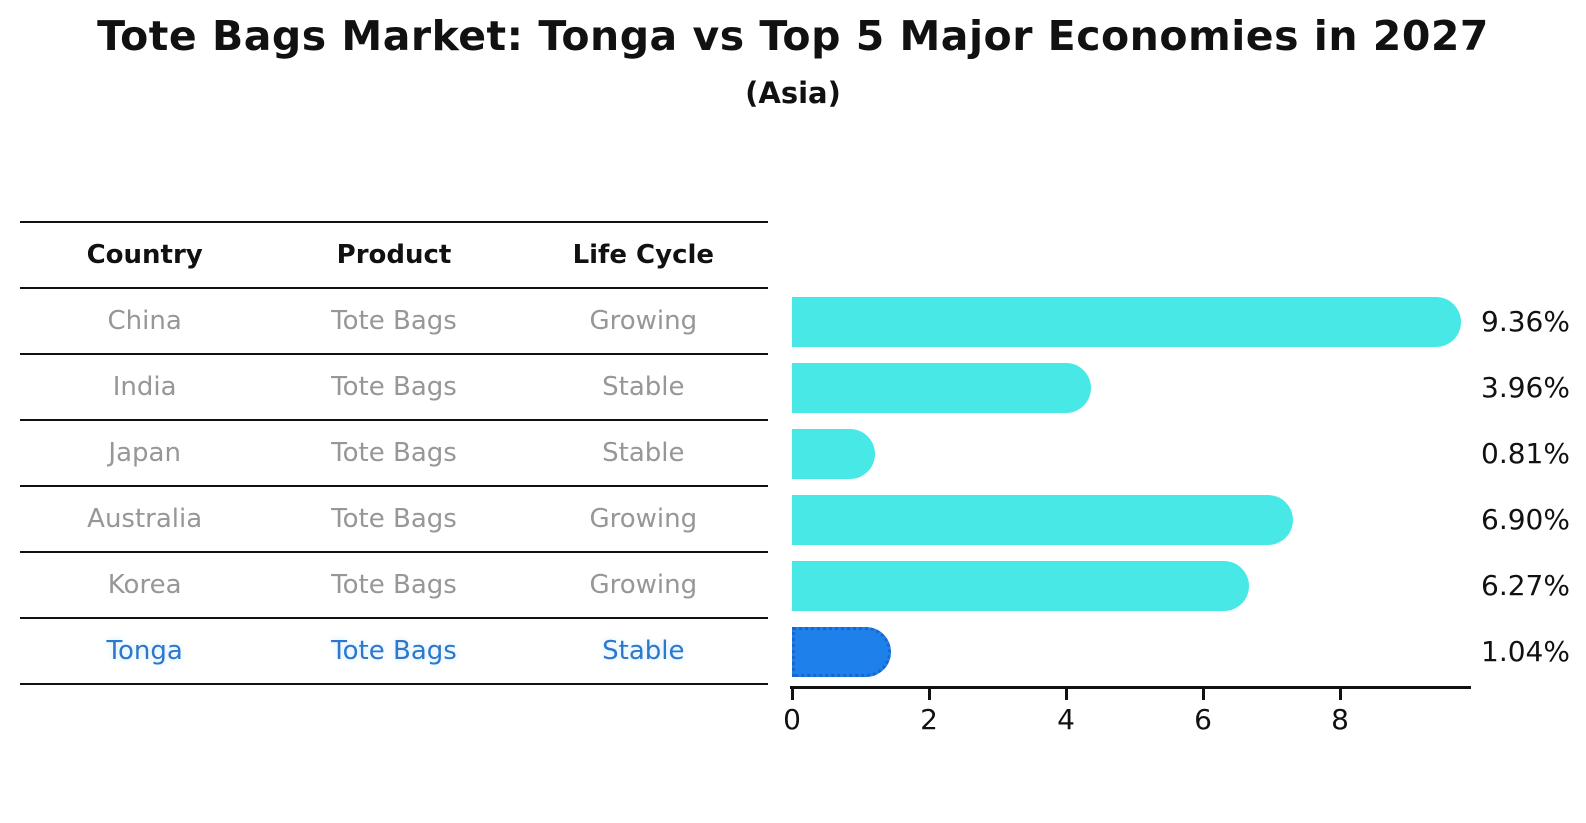 The width and height of the screenshot is (1586, 823). What do you see at coordinates (1525, 321) in the screenshot?
I see `bar-value-label-china: 9.36%` at bounding box center [1525, 321].